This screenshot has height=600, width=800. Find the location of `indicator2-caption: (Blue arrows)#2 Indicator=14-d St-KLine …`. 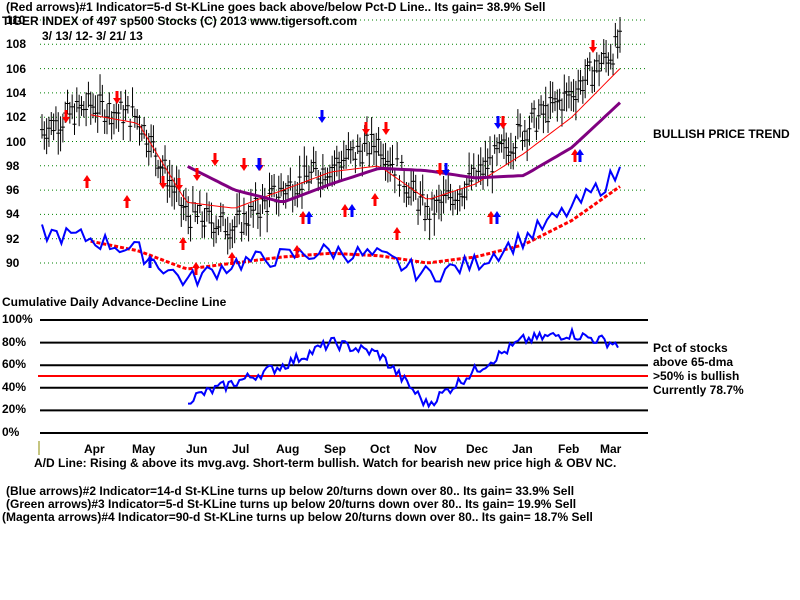

indicator2-caption: (Blue arrows)#2 Indicator=14-d St-KLine … is located at coordinates (290, 491).